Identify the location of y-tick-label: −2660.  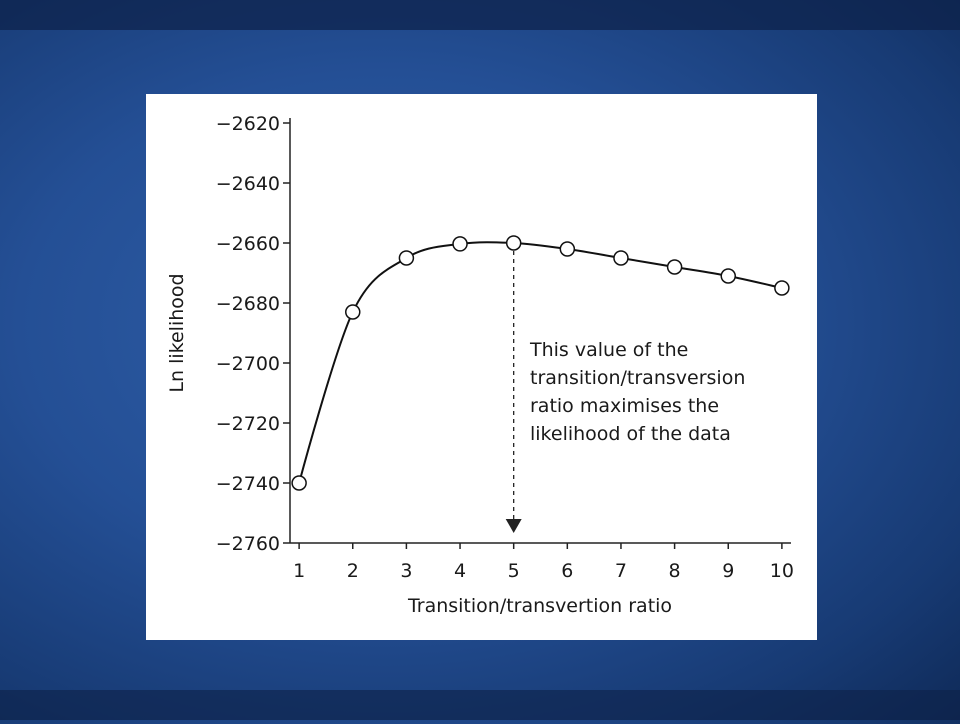
(248, 244).